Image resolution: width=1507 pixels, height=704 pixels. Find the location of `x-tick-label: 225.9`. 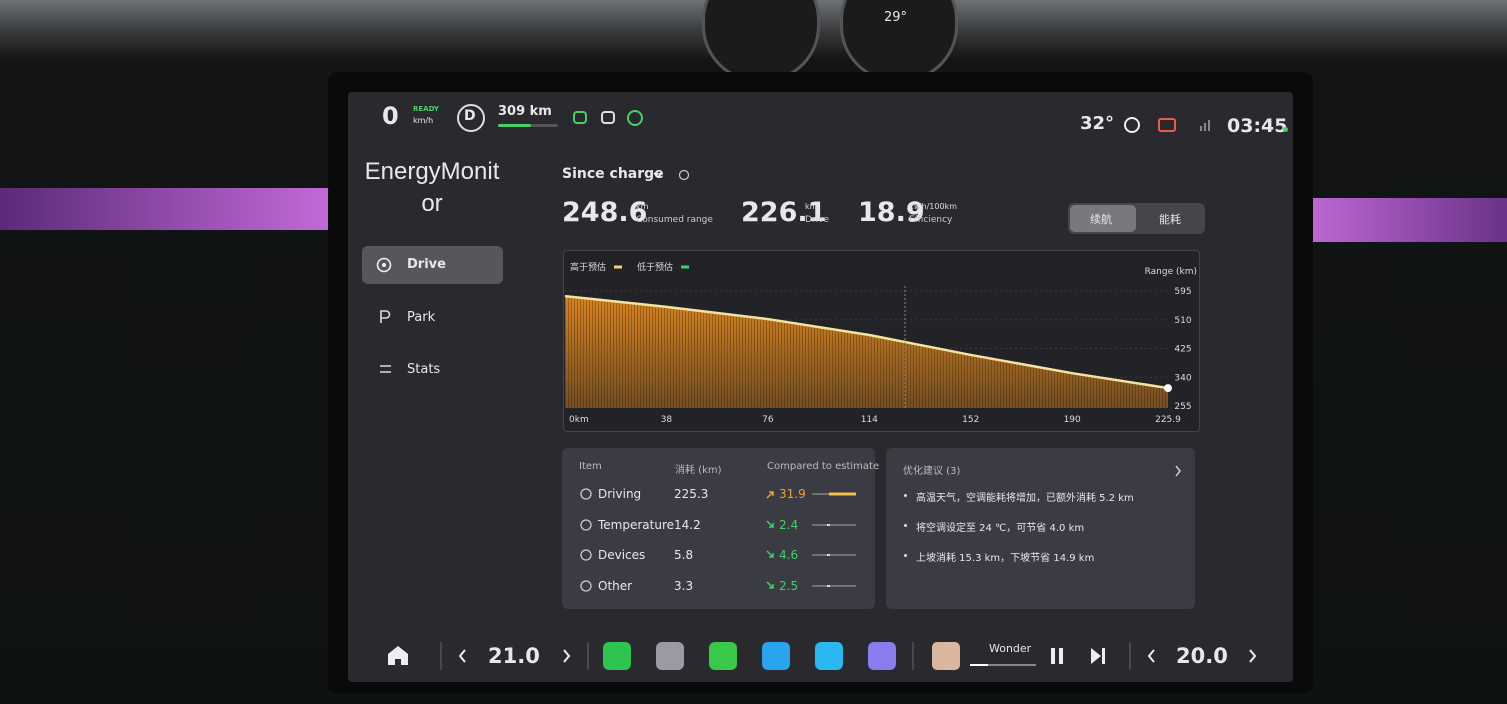

x-tick-label: 225.9 is located at coordinates (1168, 420).